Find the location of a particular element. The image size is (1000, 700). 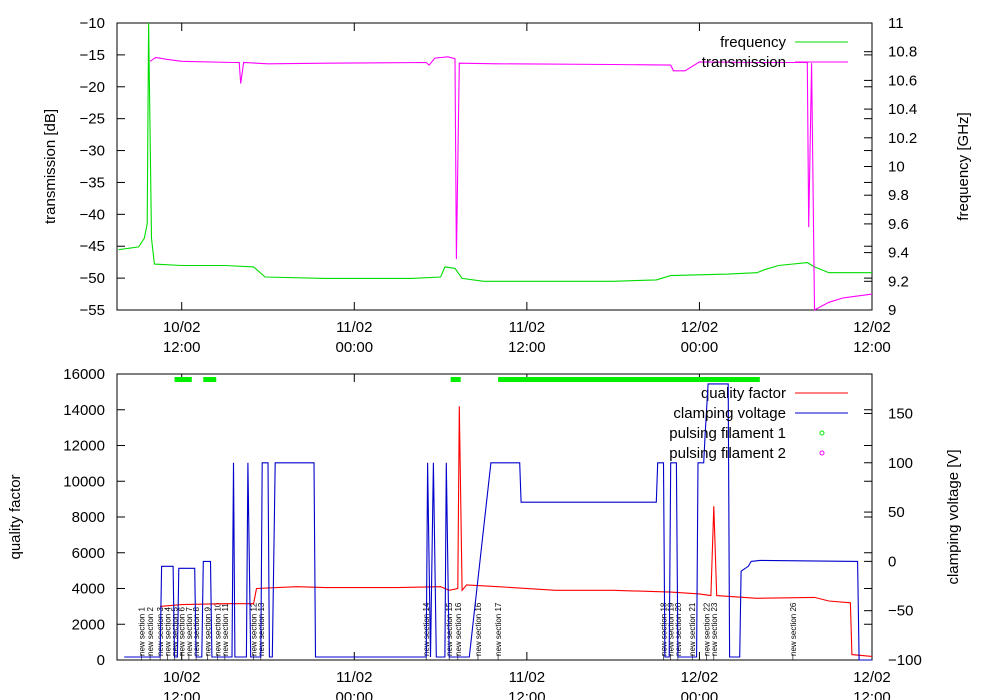

y2-tick-label: 10 is located at coordinates (896, 167).